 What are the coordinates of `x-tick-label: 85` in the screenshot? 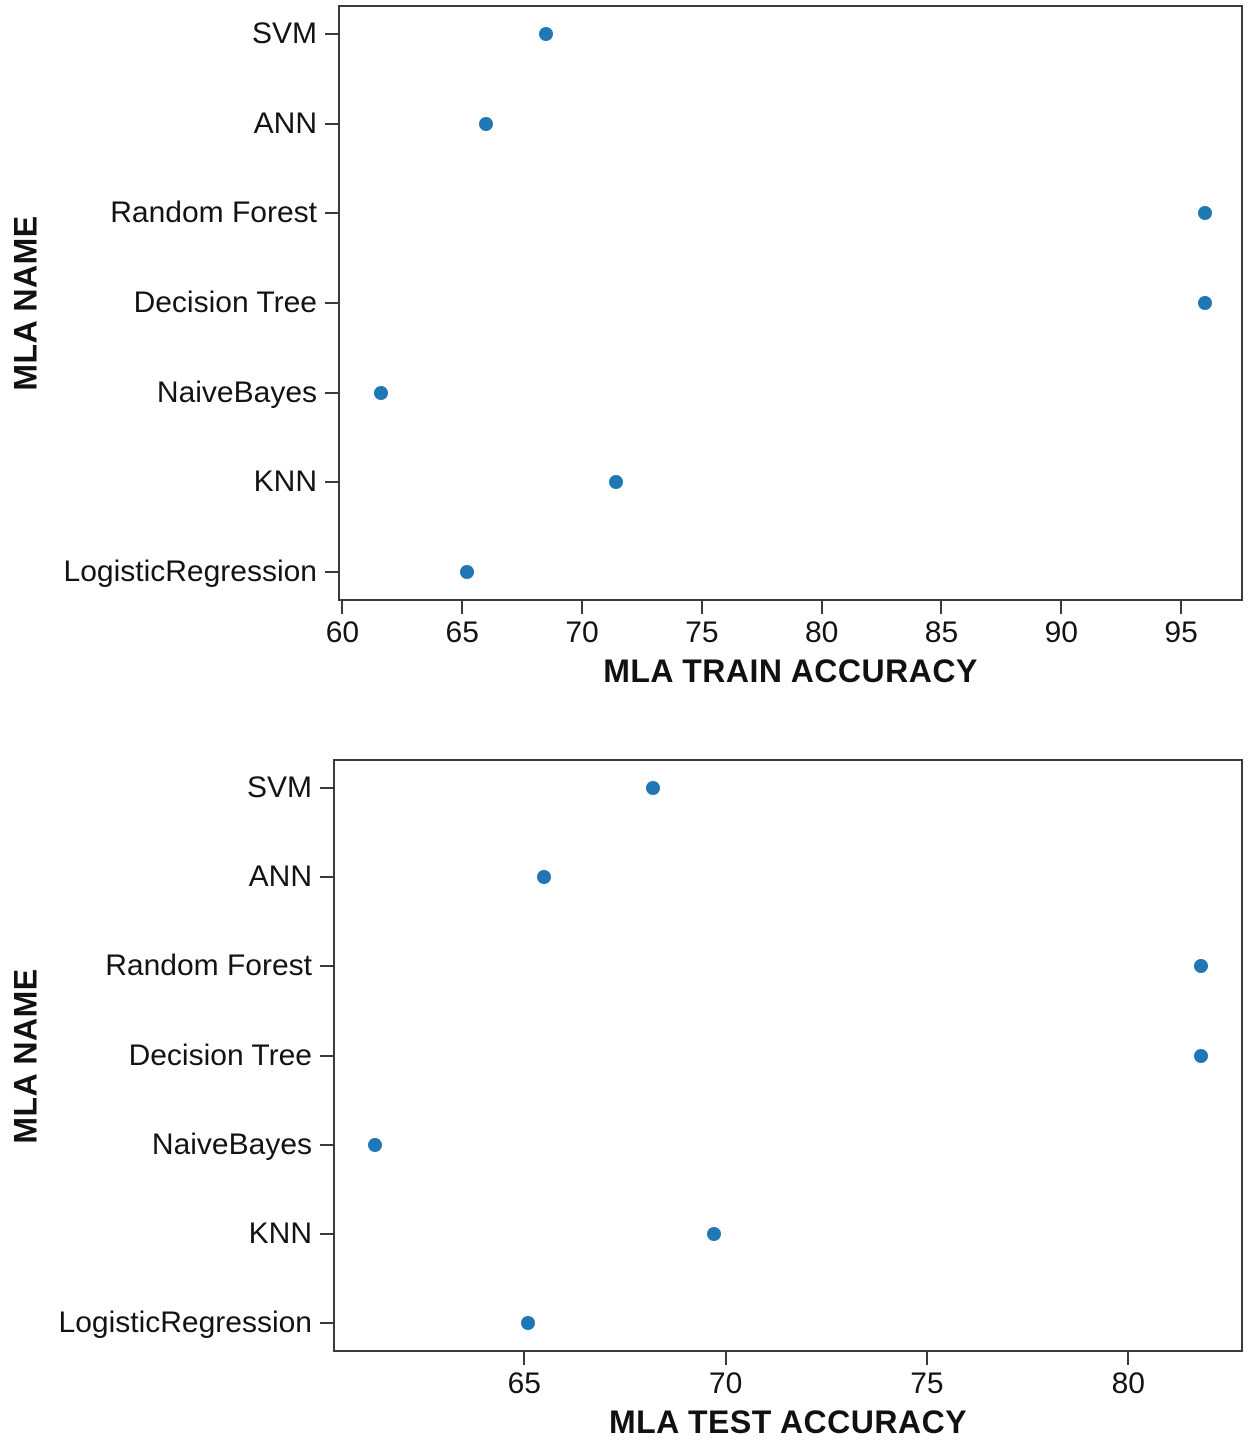 It's located at (941, 632).